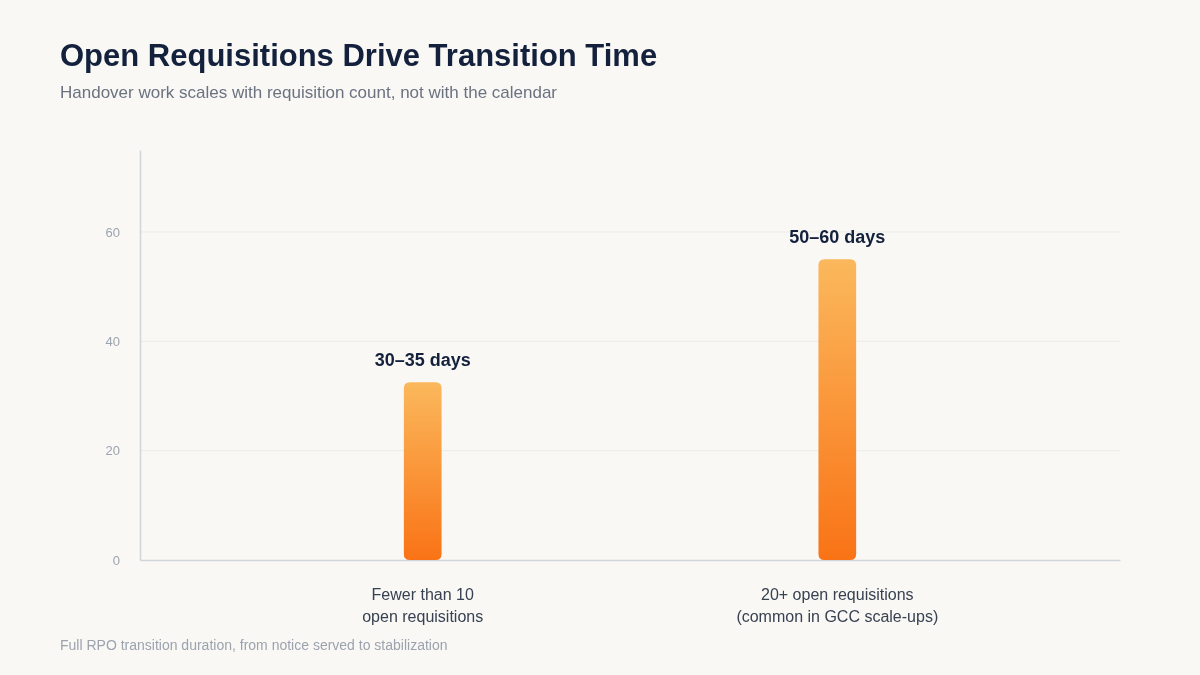 Image resolution: width=1200 pixels, height=675 pixels. Describe the element at coordinates (423, 605) in the screenshot. I see `x-tick-label: Fewer than 10 open requisitions` at that location.